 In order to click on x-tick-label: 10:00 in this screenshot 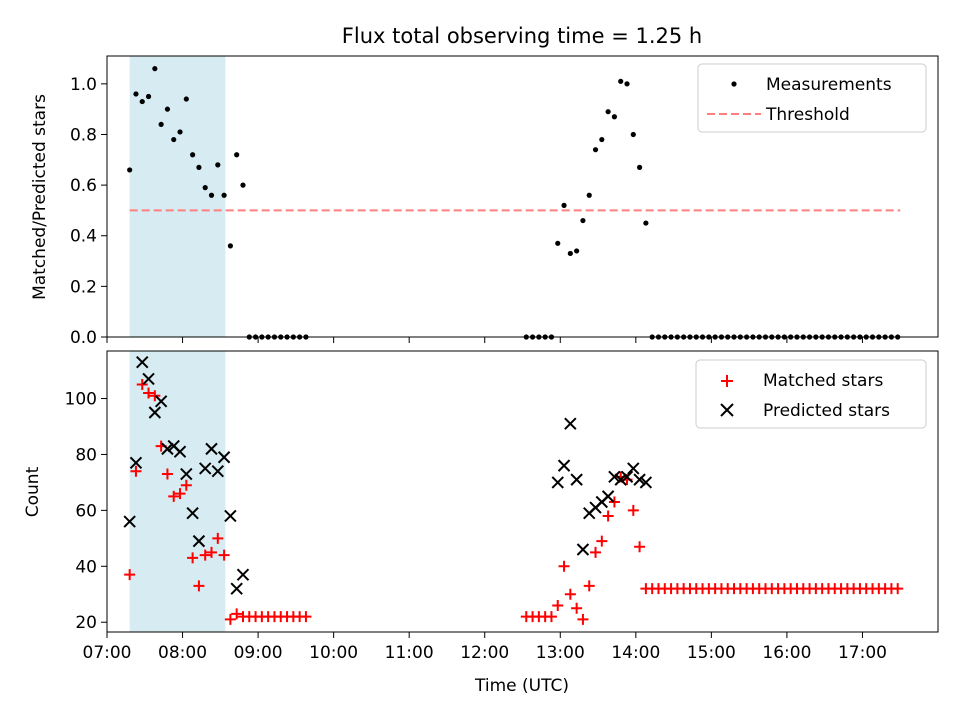, I will do `click(333, 653)`.